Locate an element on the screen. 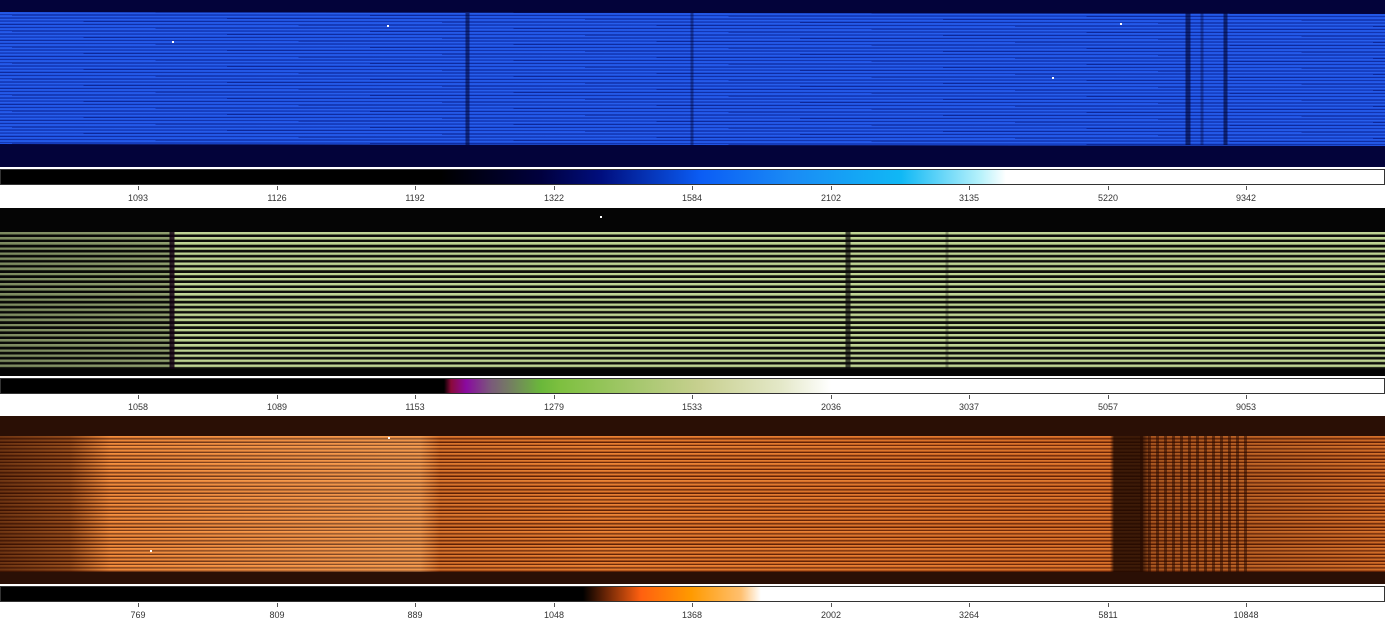 Image resolution: width=1385 pixels, height=624 pixels. colorbar-blue is located at coordinates (692, 177).